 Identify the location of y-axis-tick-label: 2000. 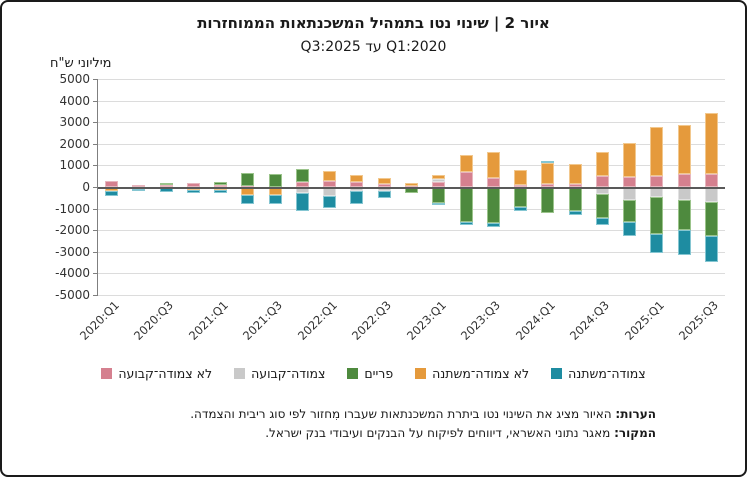
(74, 143).